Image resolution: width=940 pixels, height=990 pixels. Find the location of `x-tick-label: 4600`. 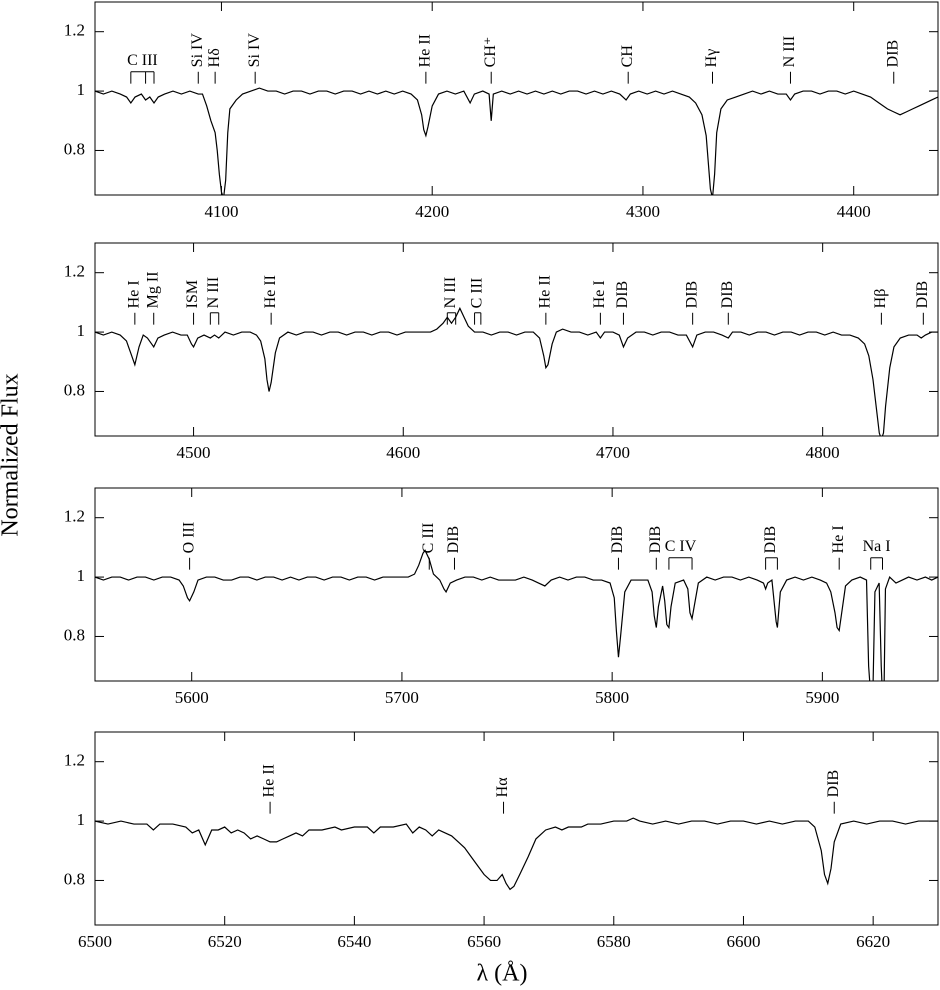

x-tick-label: 4600 is located at coordinates (403, 452).